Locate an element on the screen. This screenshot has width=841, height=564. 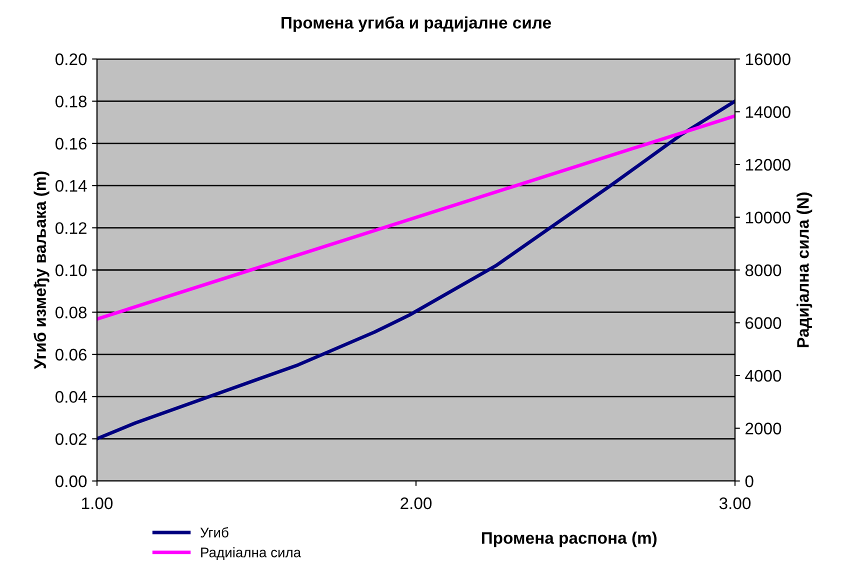
y-tick-label: 0.00 is located at coordinates (71, 481).